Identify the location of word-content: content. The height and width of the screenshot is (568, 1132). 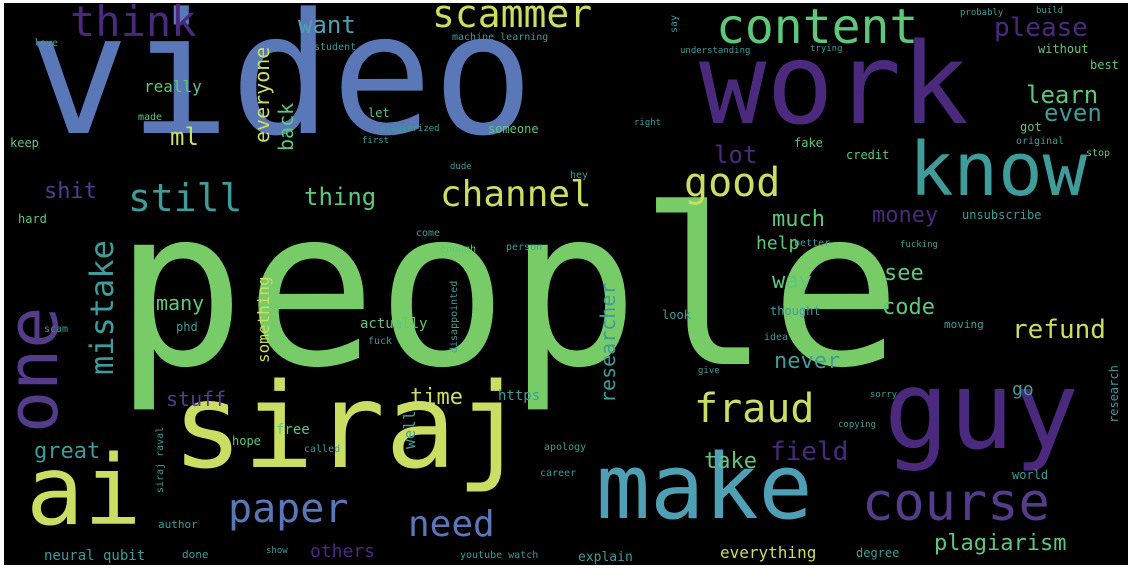
(817, 29).